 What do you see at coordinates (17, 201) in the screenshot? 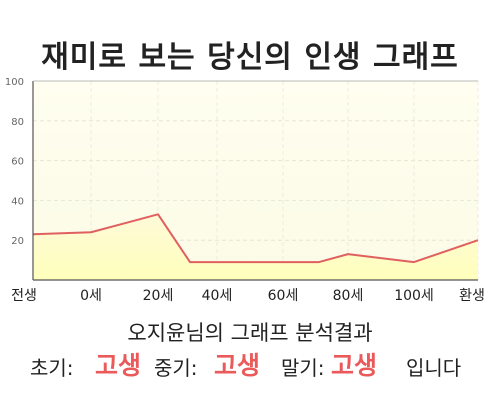
I see `y-tick-label: 40` at bounding box center [17, 201].